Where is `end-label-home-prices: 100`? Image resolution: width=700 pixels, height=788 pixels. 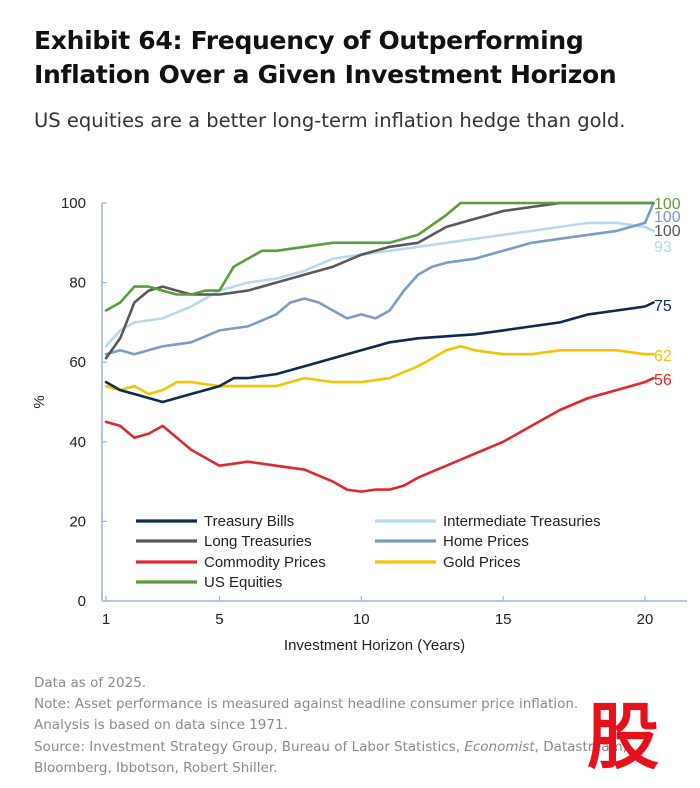 end-label-home-prices: 100 is located at coordinates (667, 217).